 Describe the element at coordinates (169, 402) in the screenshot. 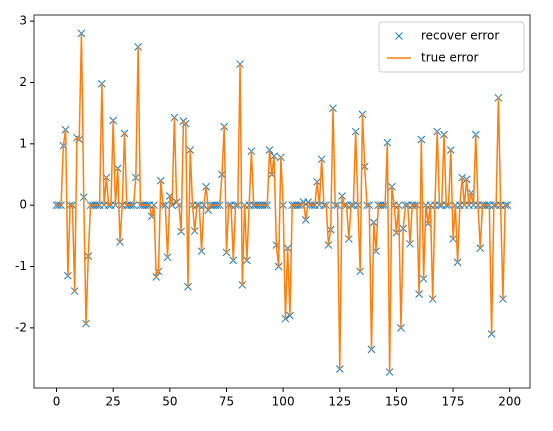

I see `x-tick-label: 50` at that location.